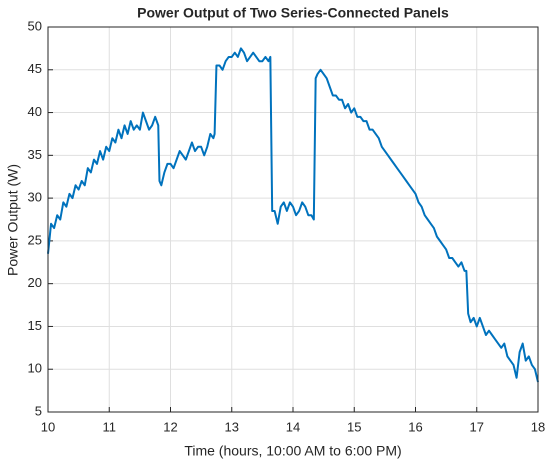 This screenshot has height=464, width=550. What do you see at coordinates (35, 68) in the screenshot?
I see `y-tick-label: 45` at bounding box center [35, 68].